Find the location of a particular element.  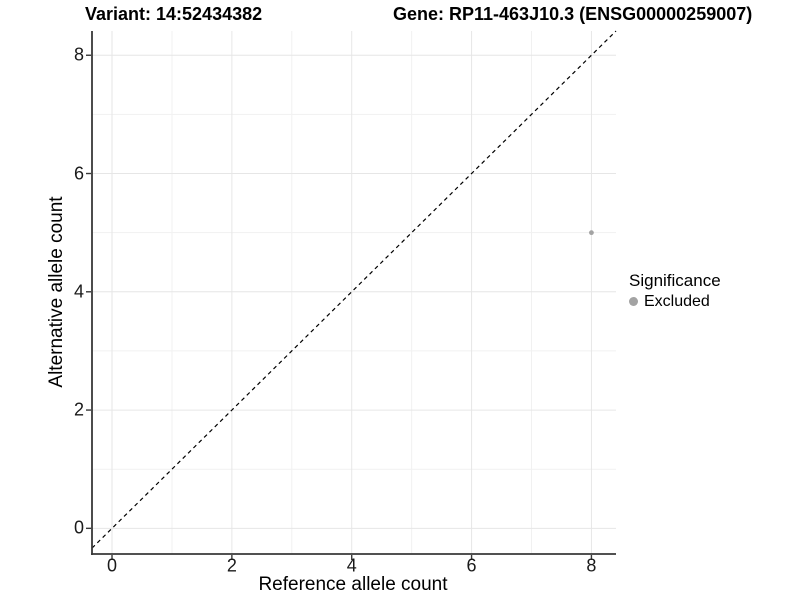

variant-title: Variant: 14:52434382 is located at coordinates (174, 14).